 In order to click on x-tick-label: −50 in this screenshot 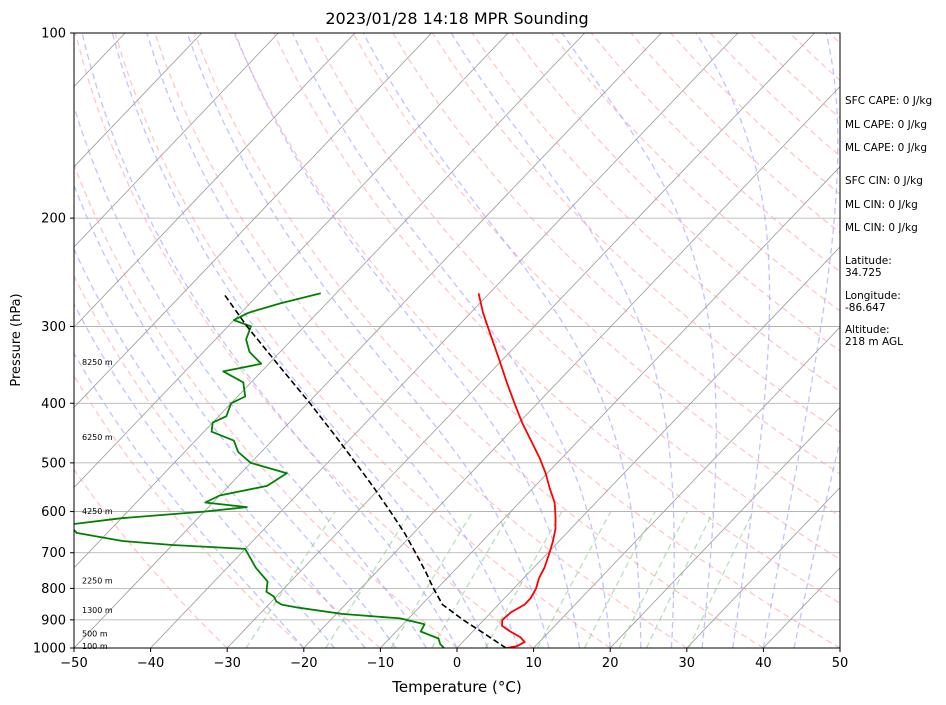, I will do `click(73, 663)`.